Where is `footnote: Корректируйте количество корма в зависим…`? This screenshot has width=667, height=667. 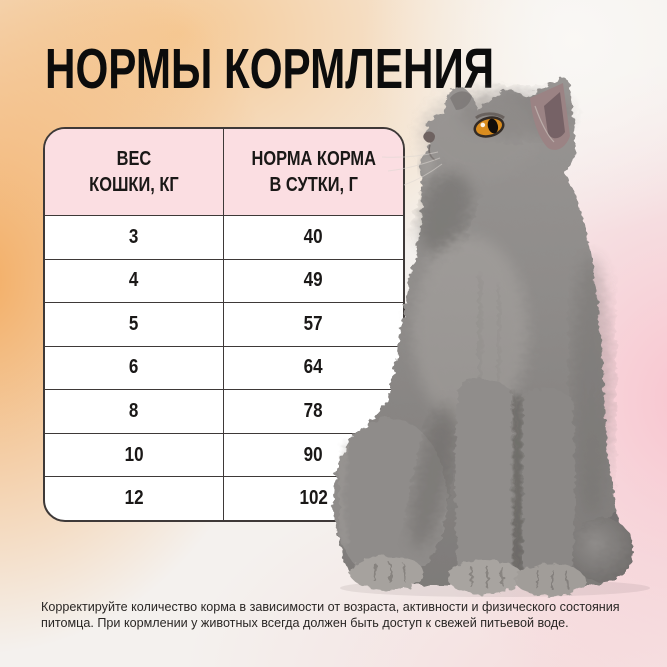
footnote: Корректируйте количество корма в зависим… is located at coordinates (330, 615).